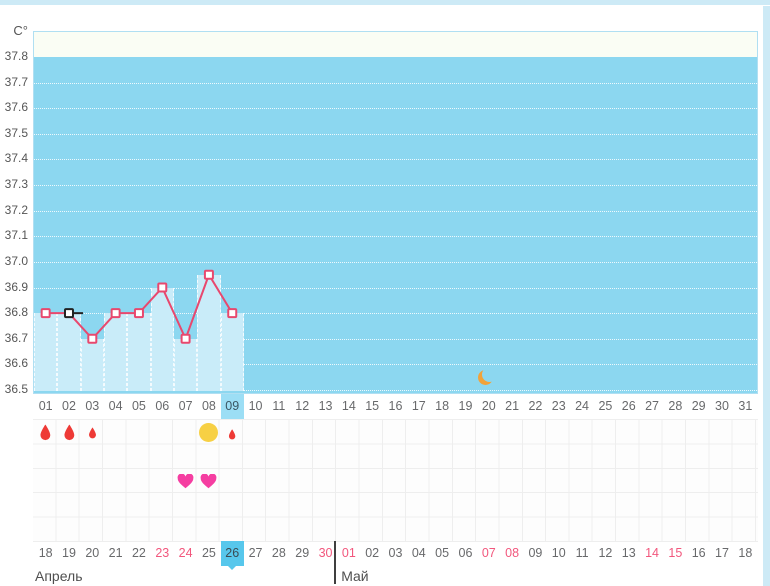 Image resolution: width=770 pixels, height=586 pixels. Describe the element at coordinates (208, 406) in the screenshot. I see `day-cell: 08` at that location.